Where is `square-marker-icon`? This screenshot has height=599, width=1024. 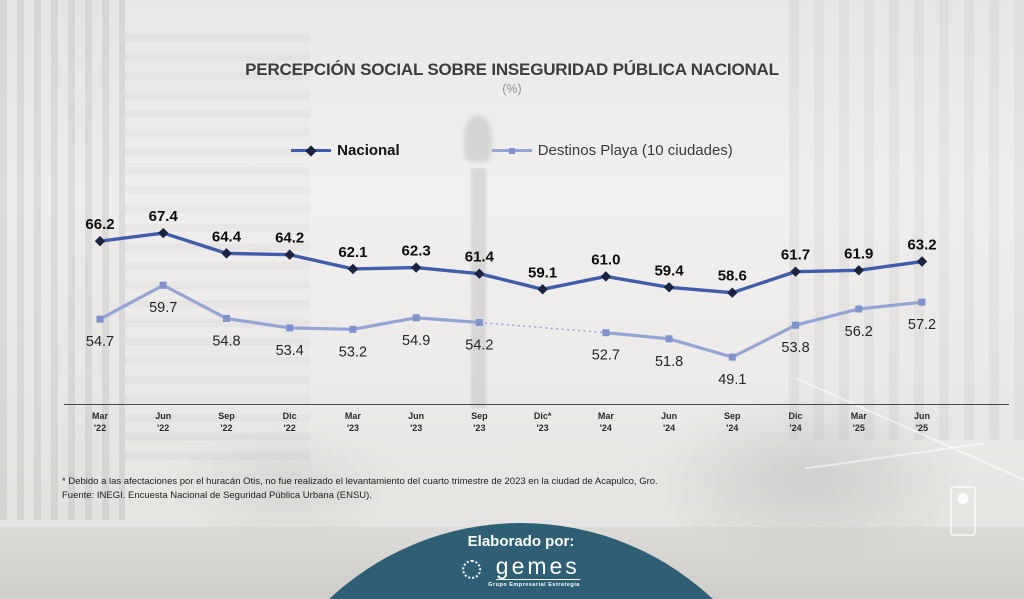
square-marker-icon is located at coordinates (511, 150).